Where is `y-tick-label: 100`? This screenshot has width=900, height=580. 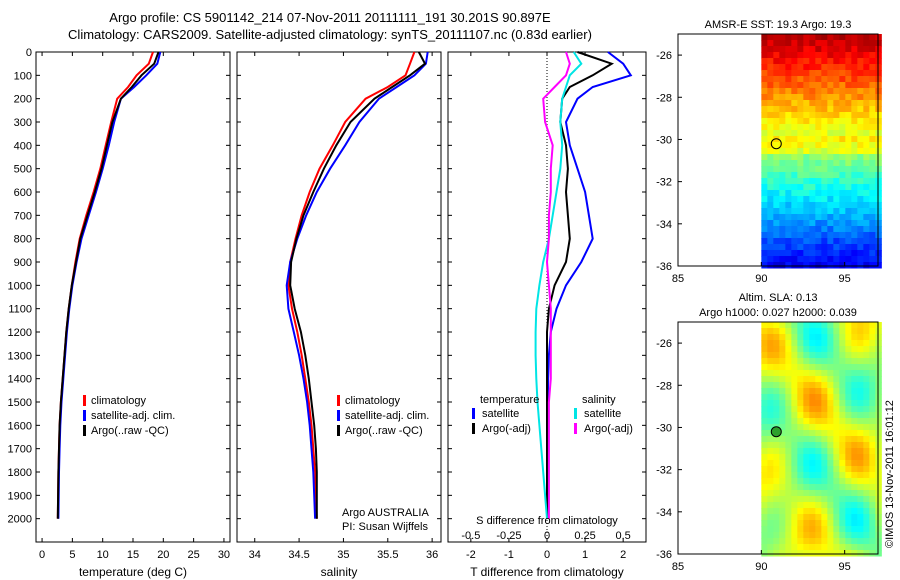
y-tick-label: 100 is located at coordinates (23, 76).